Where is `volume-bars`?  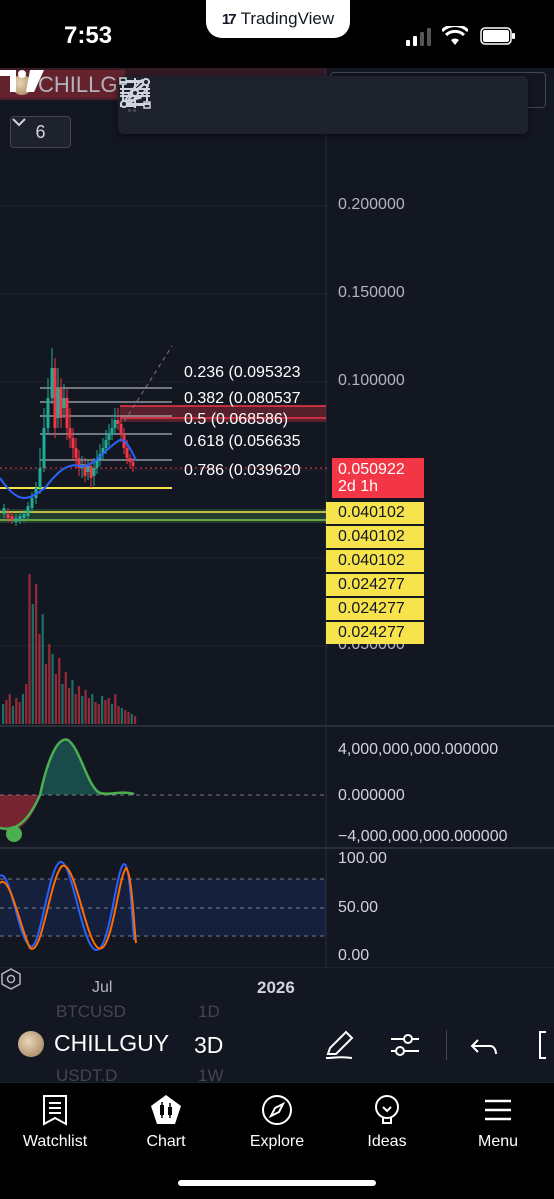 volume-bars is located at coordinates (69, 649).